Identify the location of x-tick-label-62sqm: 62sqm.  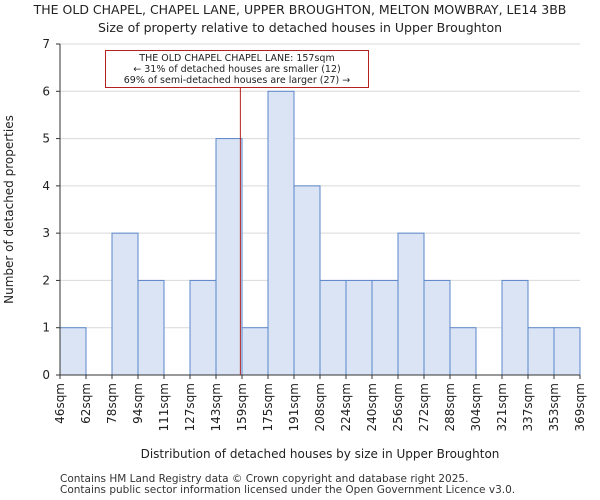
(86, 403).